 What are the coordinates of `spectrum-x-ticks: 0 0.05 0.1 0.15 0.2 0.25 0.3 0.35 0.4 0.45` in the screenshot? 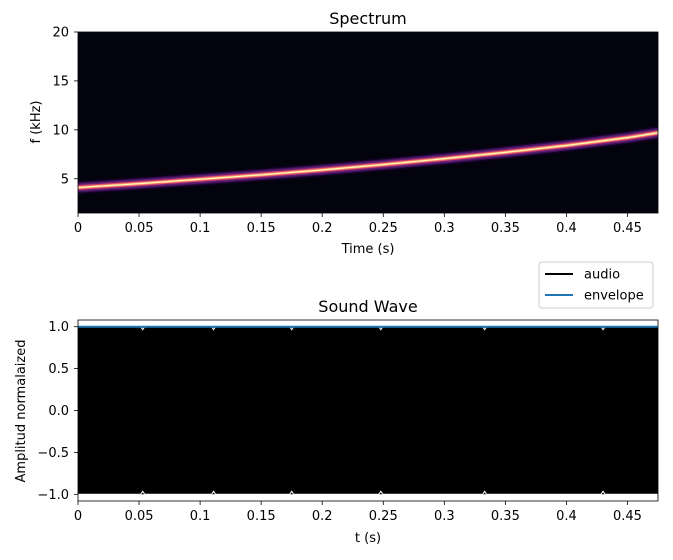 It's located at (358, 224).